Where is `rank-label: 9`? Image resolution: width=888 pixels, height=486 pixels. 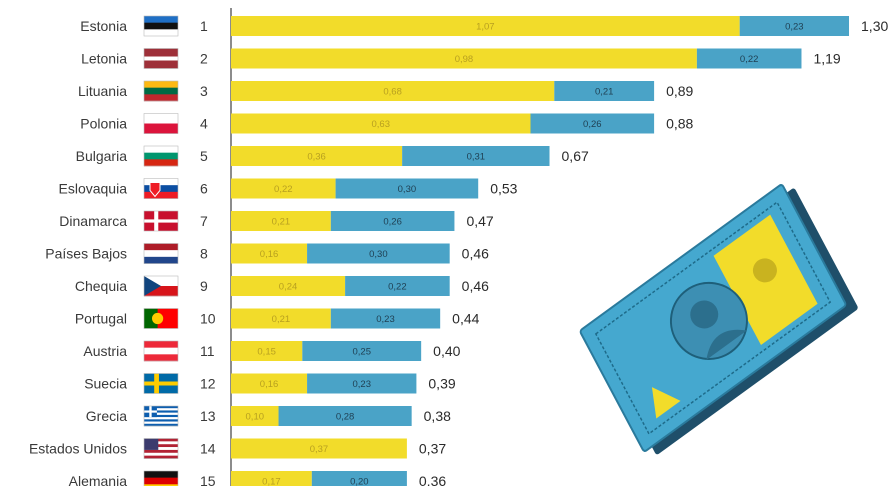
rank-label: 9 is located at coordinates (204, 286).